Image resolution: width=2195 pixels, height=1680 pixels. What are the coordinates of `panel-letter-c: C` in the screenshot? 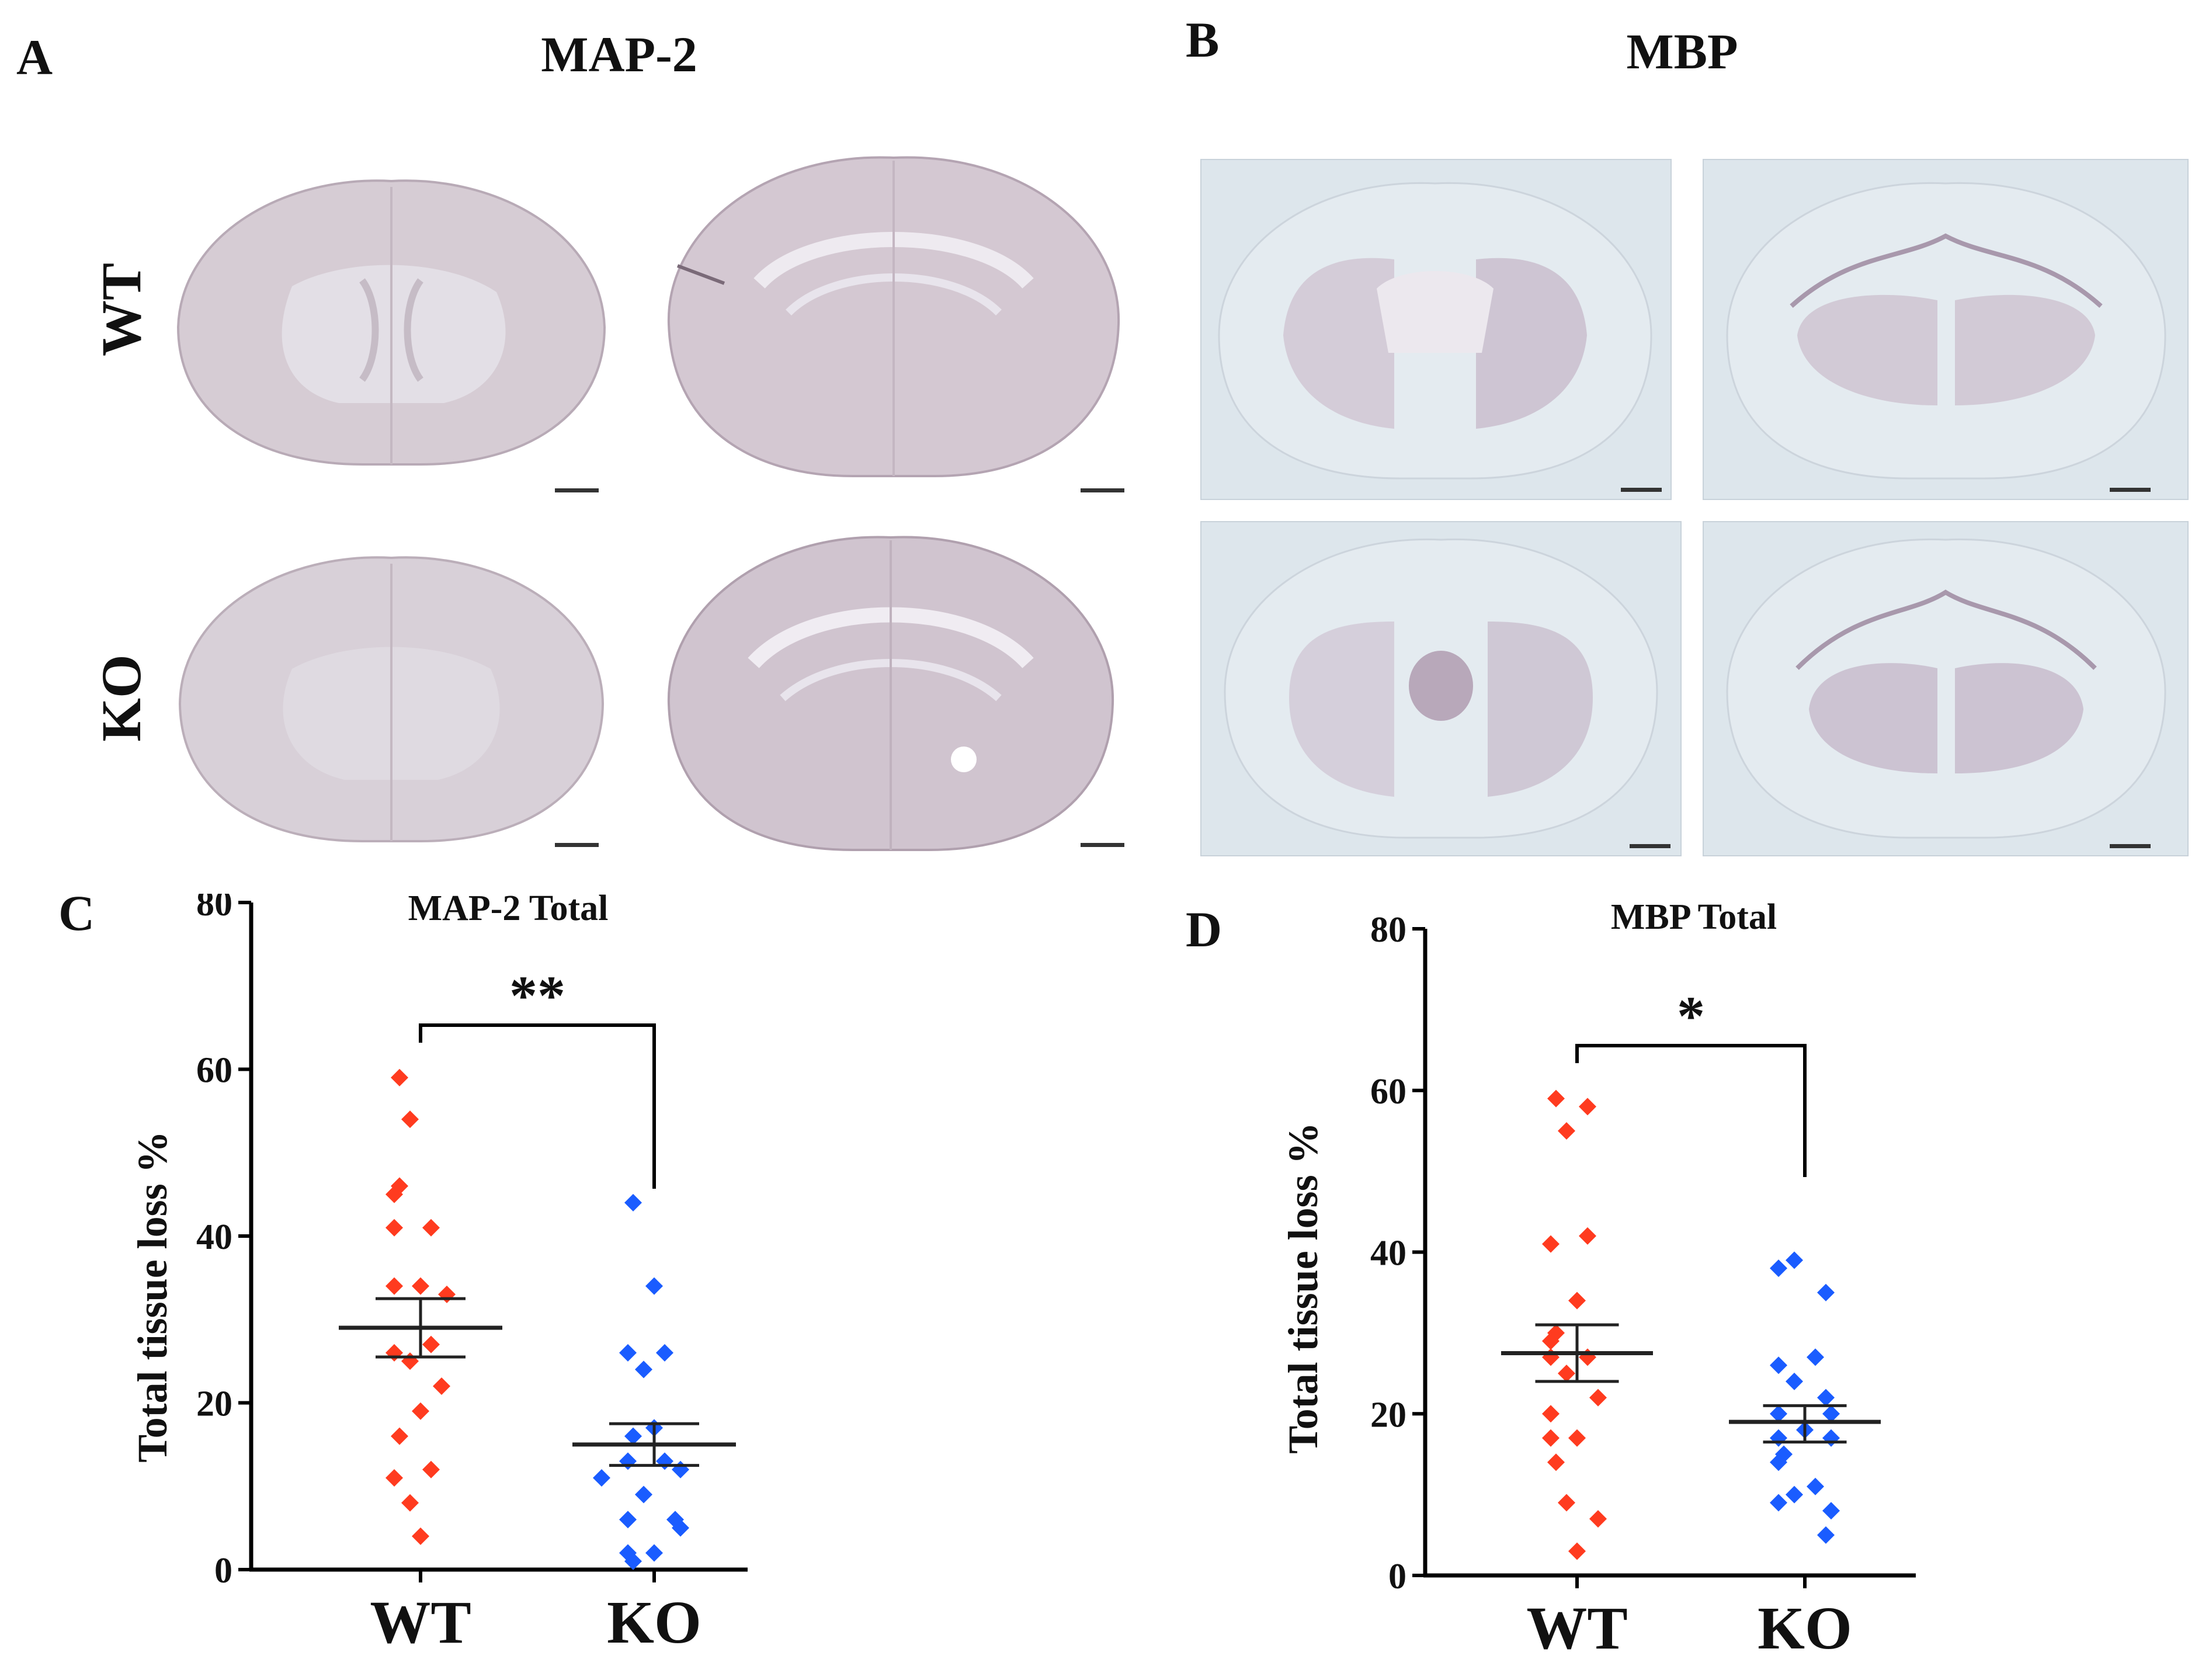 It's located at (76, 913).